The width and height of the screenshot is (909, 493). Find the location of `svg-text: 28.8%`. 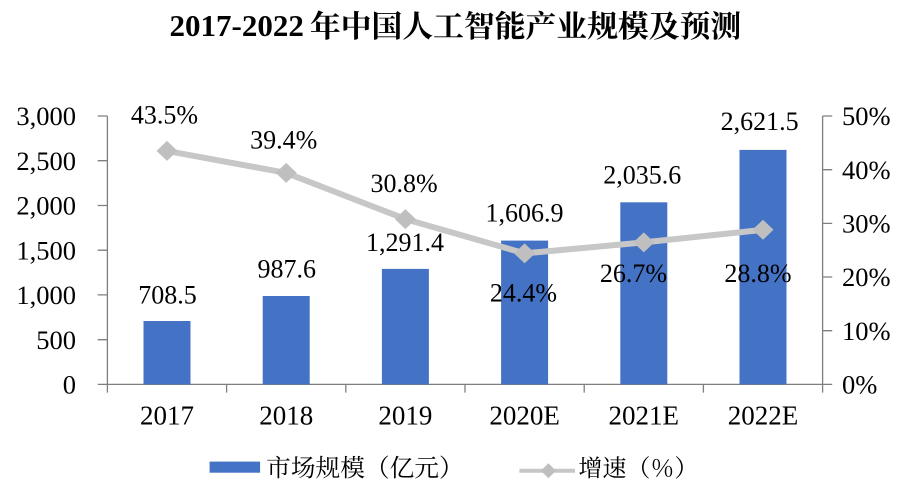

svg-text: 28.8% is located at coordinates (757, 273).